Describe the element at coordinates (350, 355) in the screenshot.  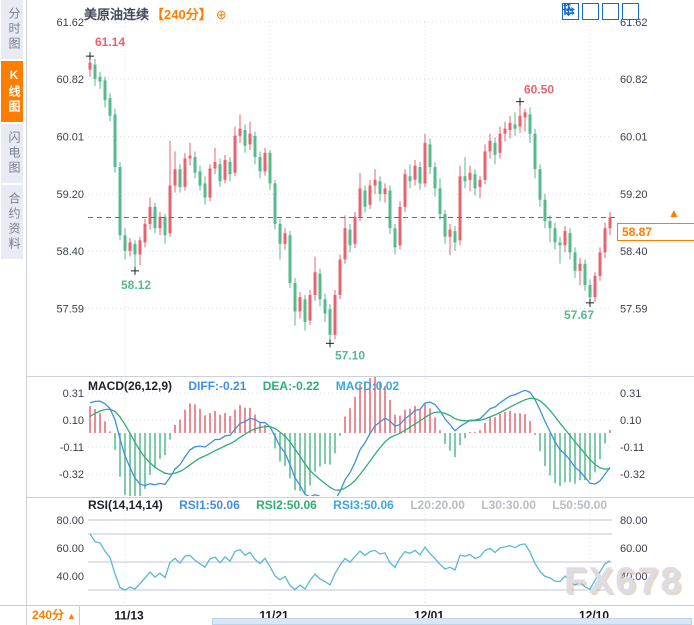
I see `price-marker-label: 57.10` at that location.